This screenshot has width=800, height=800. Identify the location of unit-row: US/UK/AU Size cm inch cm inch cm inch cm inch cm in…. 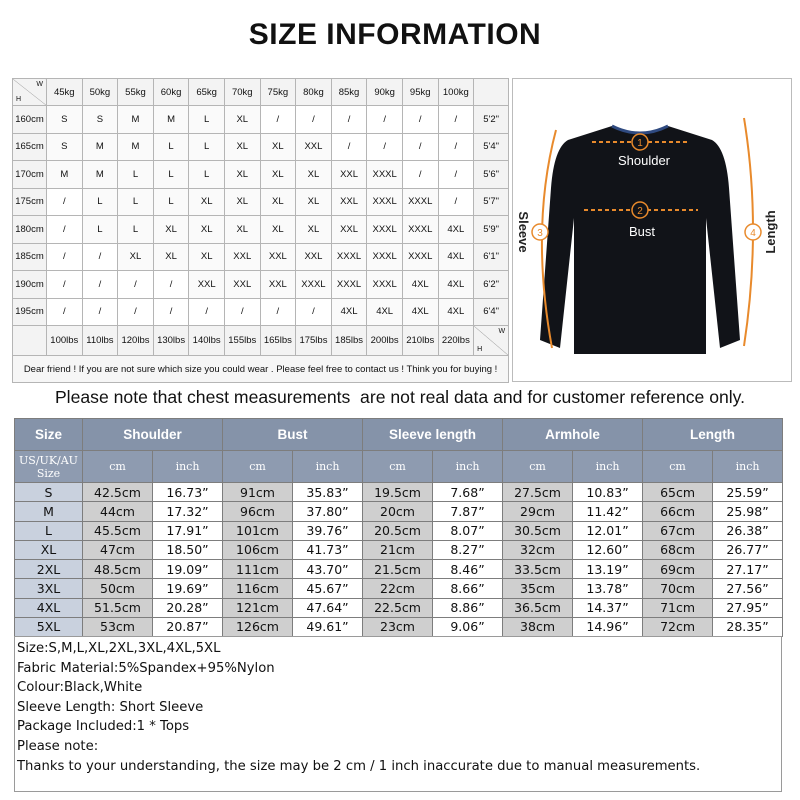
(399, 466).